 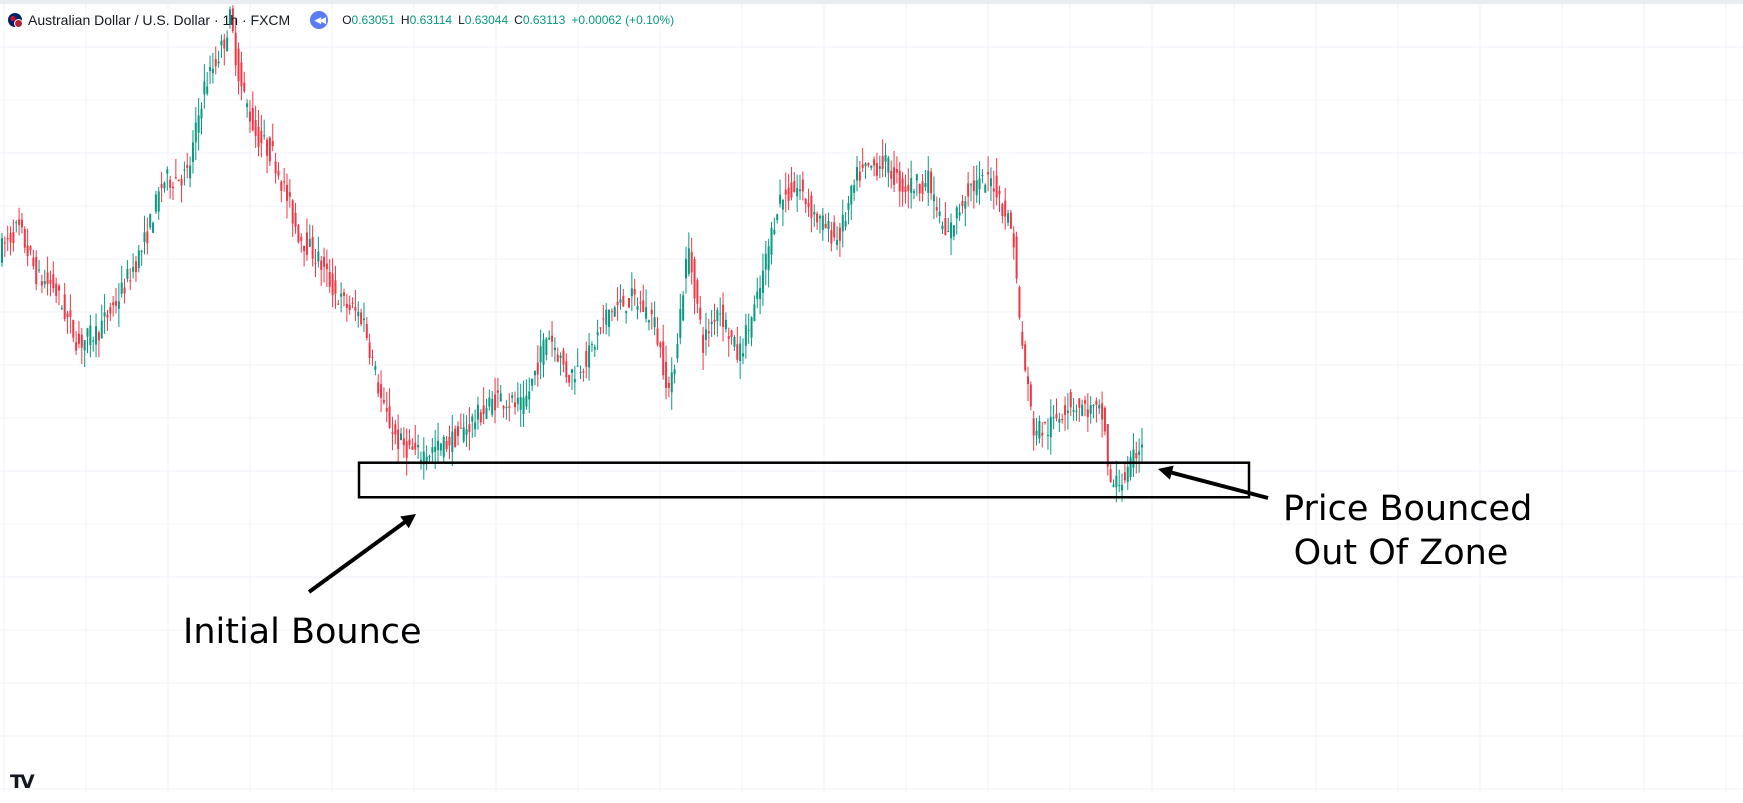 I want to click on tradingview-logo-icon: TV, so click(x=22, y=782).